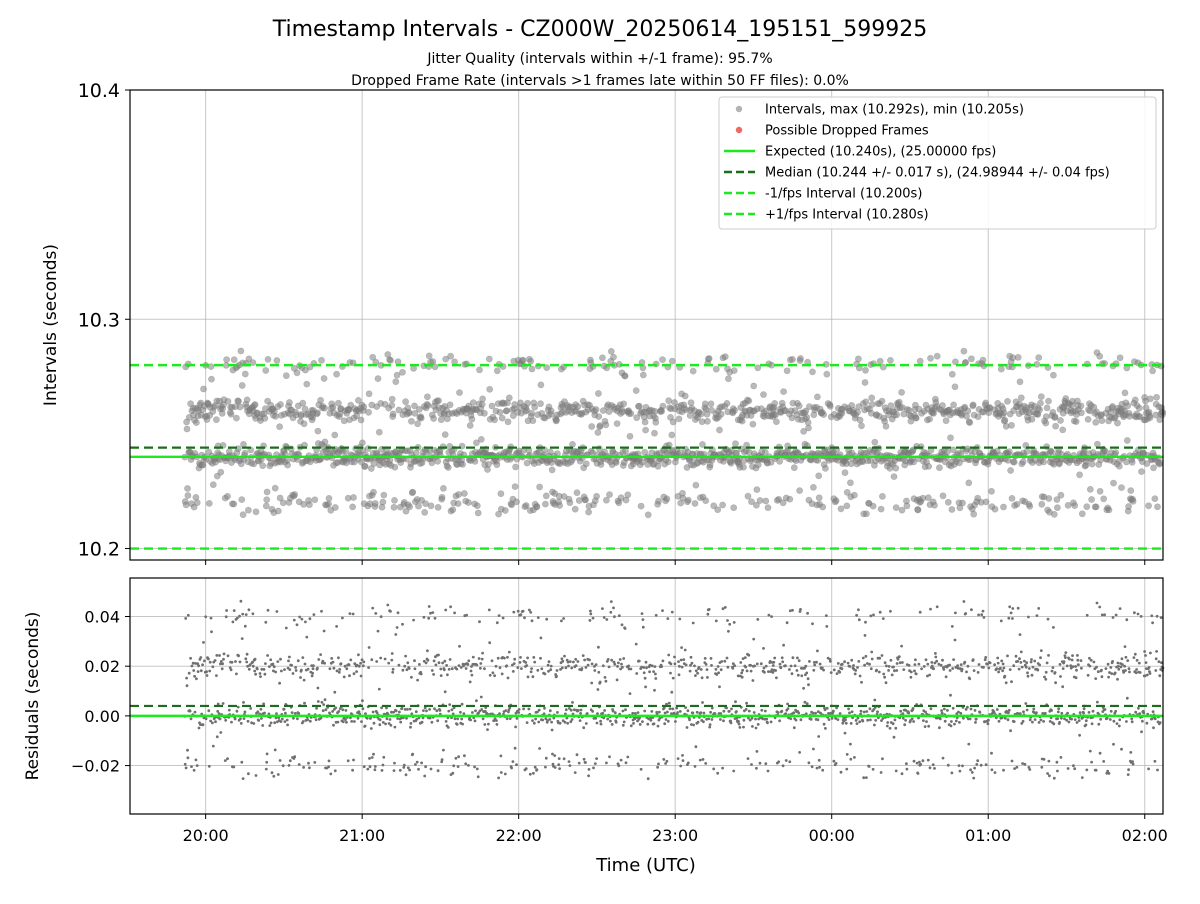  What do you see at coordinates (1145, 835) in the screenshot?
I see `bottom-xtick-label: 02:00` at bounding box center [1145, 835].